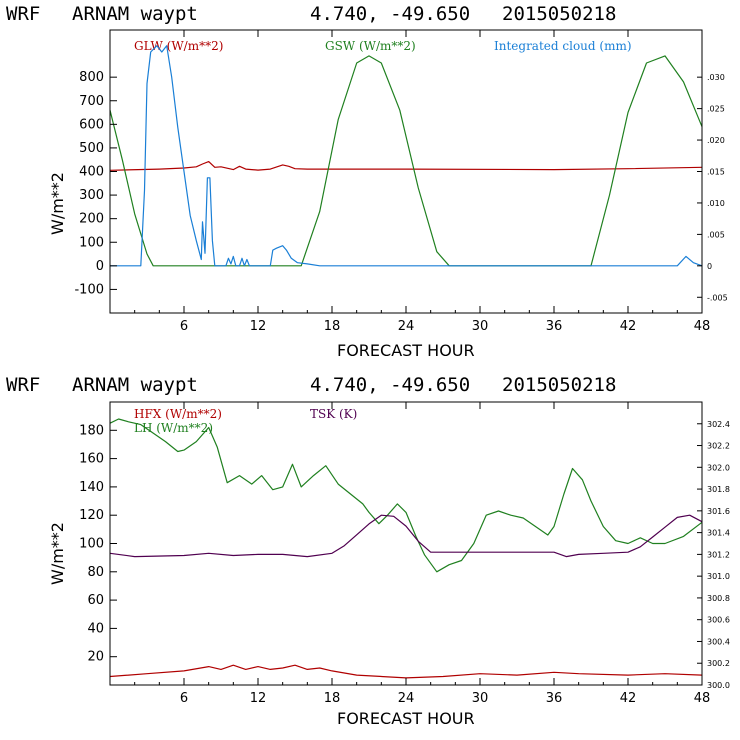 This screenshot has width=740, height=740. Describe the element at coordinates (718, 446) in the screenshot. I see `bottom-y2-tick-label: 302.2` at that location.